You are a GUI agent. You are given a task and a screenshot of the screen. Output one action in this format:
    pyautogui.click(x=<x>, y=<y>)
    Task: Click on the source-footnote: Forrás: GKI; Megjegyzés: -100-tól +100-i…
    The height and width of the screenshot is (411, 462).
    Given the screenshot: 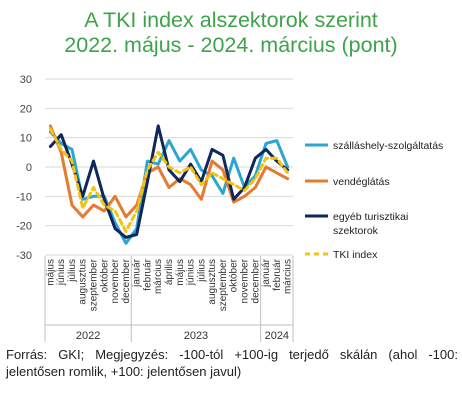 What is the action you would take?
    pyautogui.click(x=232, y=363)
    